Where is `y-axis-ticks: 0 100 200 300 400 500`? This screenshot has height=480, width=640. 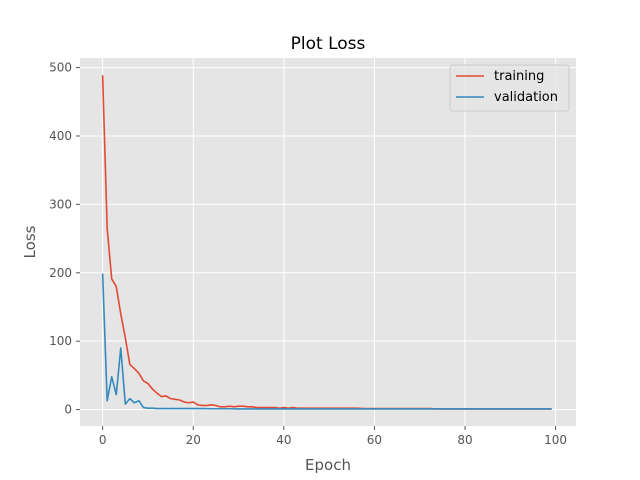
y-axis-ticks: 0 100 200 300 400 500 is located at coordinates (64, 239).